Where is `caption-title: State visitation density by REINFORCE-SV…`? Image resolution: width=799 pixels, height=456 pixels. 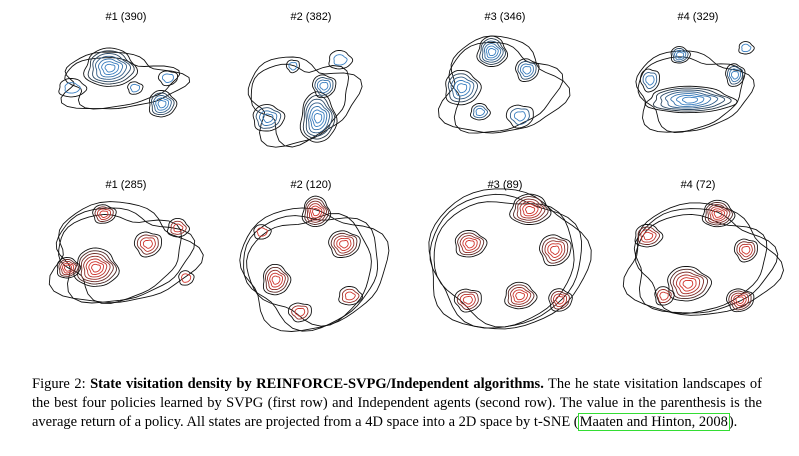
caption-title: State visitation density by REINFORCE-SV… is located at coordinates (317, 384).